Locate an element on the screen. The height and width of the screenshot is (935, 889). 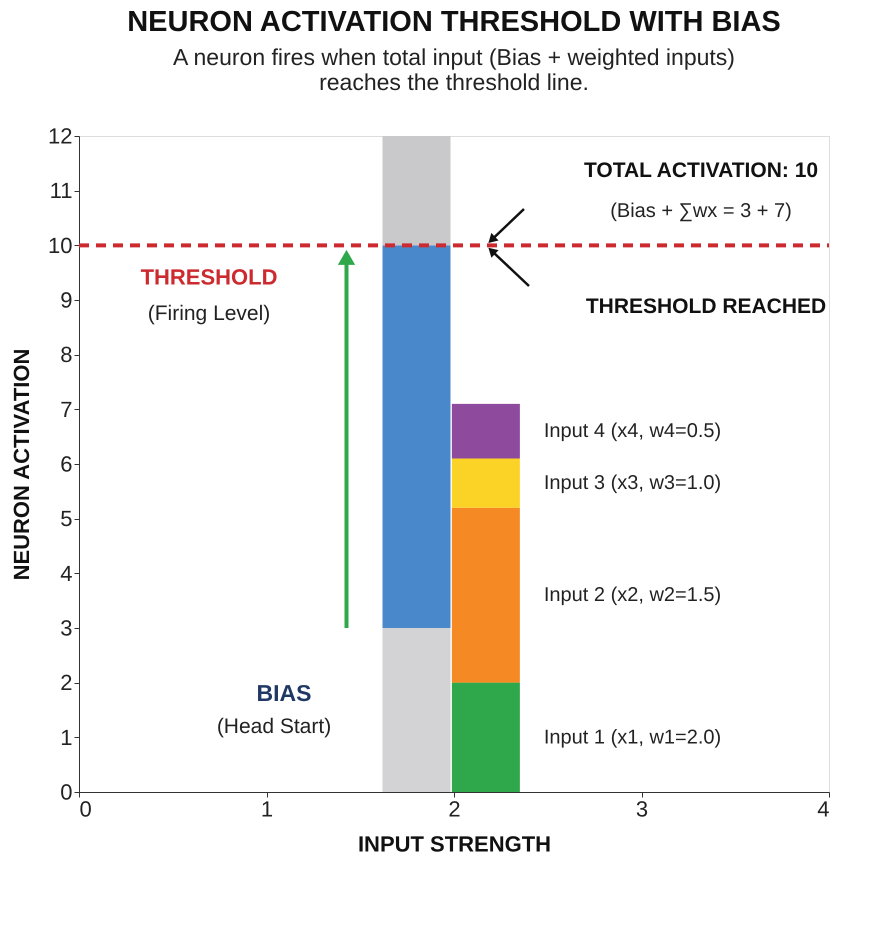
y-axis-title: NEURON ACTIVATION is located at coordinates (21, 464).